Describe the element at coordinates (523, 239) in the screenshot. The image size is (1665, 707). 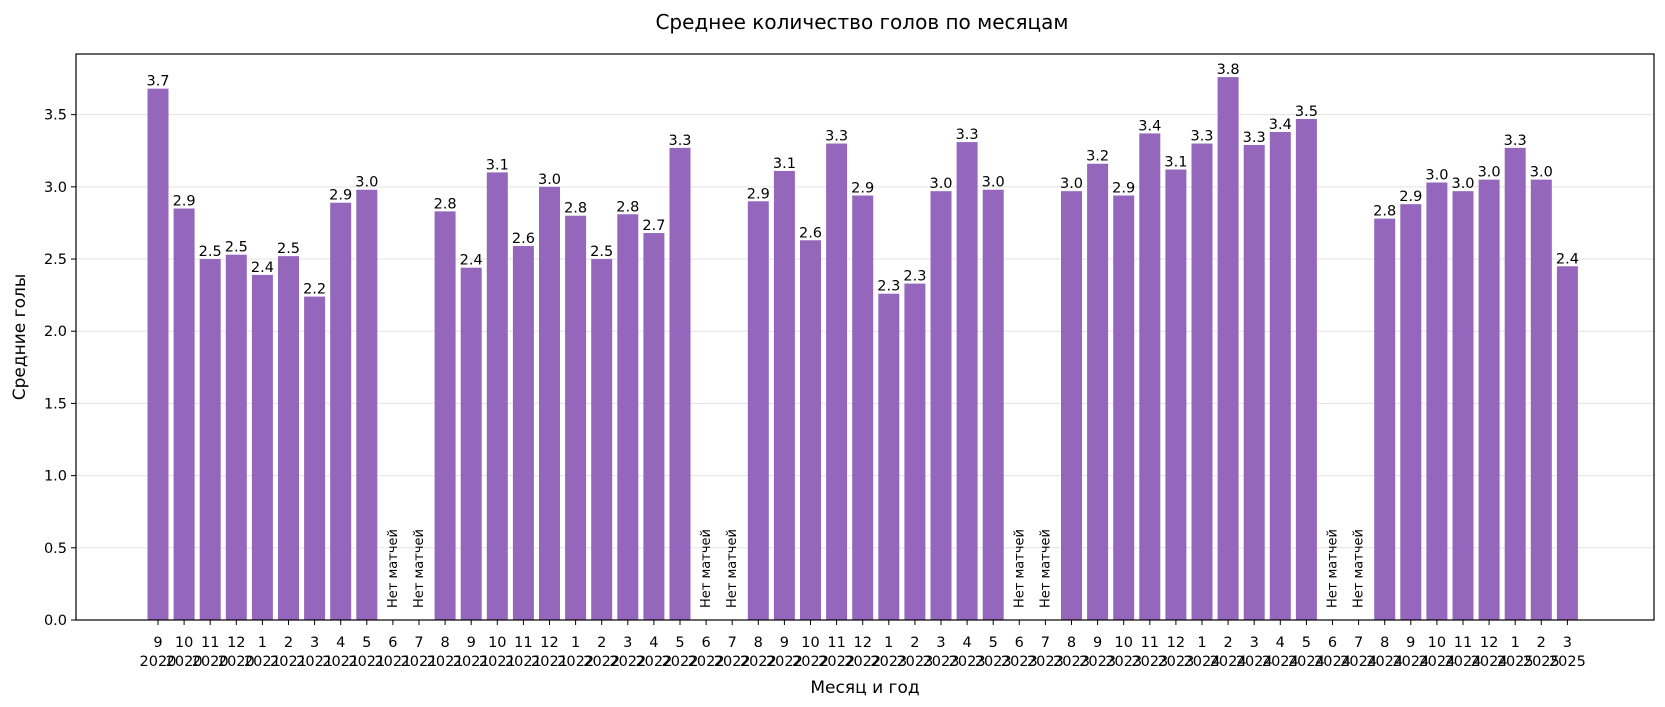
I see `bar-value-label: 2.6` at that location.